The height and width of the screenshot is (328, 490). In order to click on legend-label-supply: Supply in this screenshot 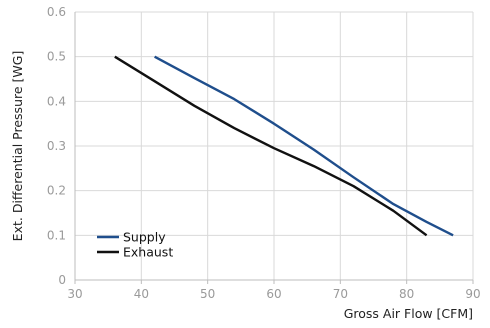, I will do `click(144, 237)`.